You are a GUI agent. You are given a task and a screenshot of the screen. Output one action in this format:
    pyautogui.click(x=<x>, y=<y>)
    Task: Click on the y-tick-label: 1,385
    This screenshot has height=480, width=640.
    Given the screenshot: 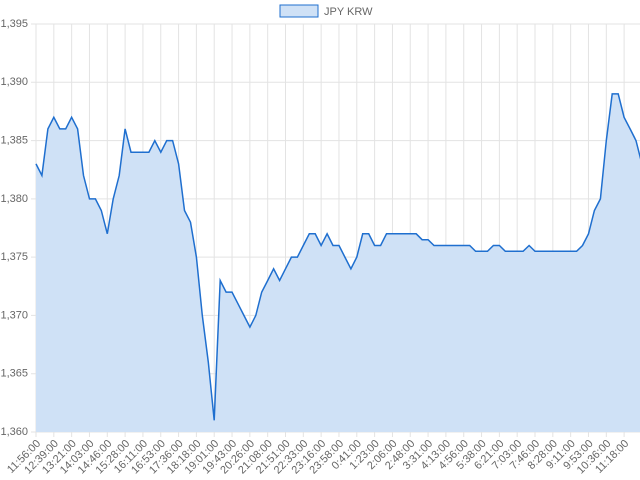 What is the action you would take?
    pyautogui.click(x=14, y=140)
    